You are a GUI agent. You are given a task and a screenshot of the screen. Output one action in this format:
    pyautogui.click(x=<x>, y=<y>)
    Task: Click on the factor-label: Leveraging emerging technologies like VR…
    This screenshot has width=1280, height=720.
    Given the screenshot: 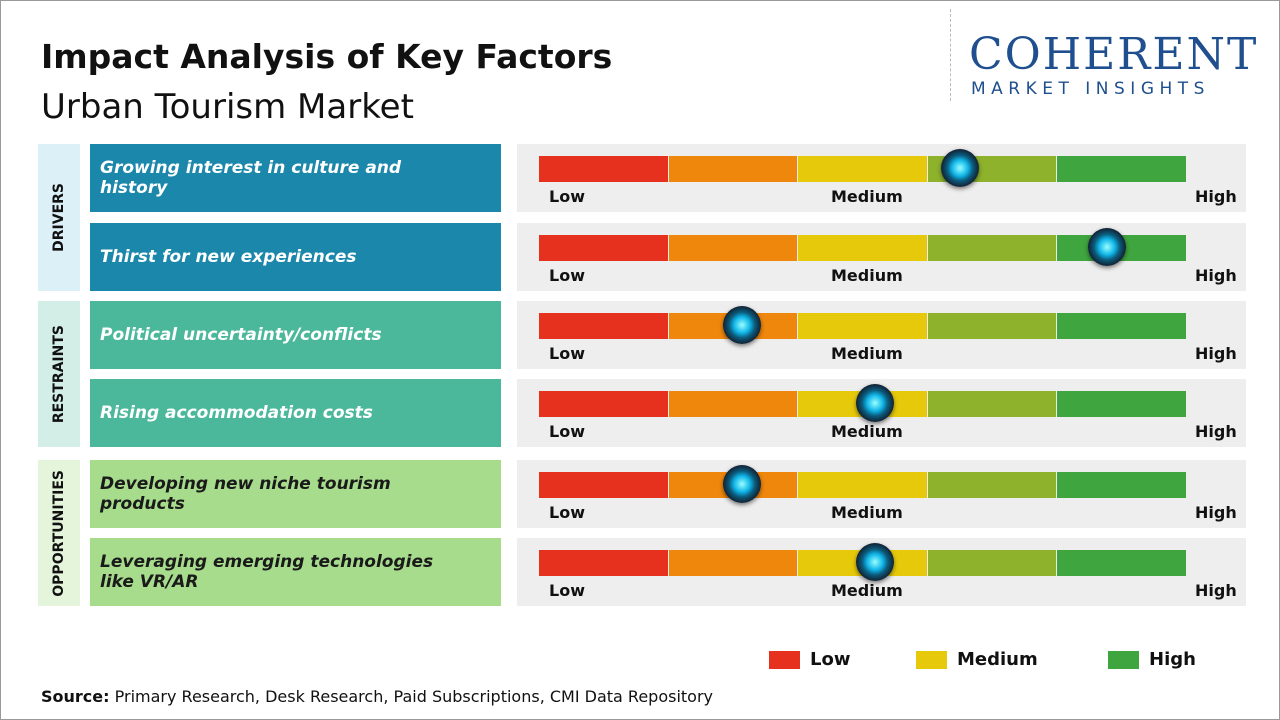 What is the action you would take?
    pyautogui.click(x=295, y=572)
    